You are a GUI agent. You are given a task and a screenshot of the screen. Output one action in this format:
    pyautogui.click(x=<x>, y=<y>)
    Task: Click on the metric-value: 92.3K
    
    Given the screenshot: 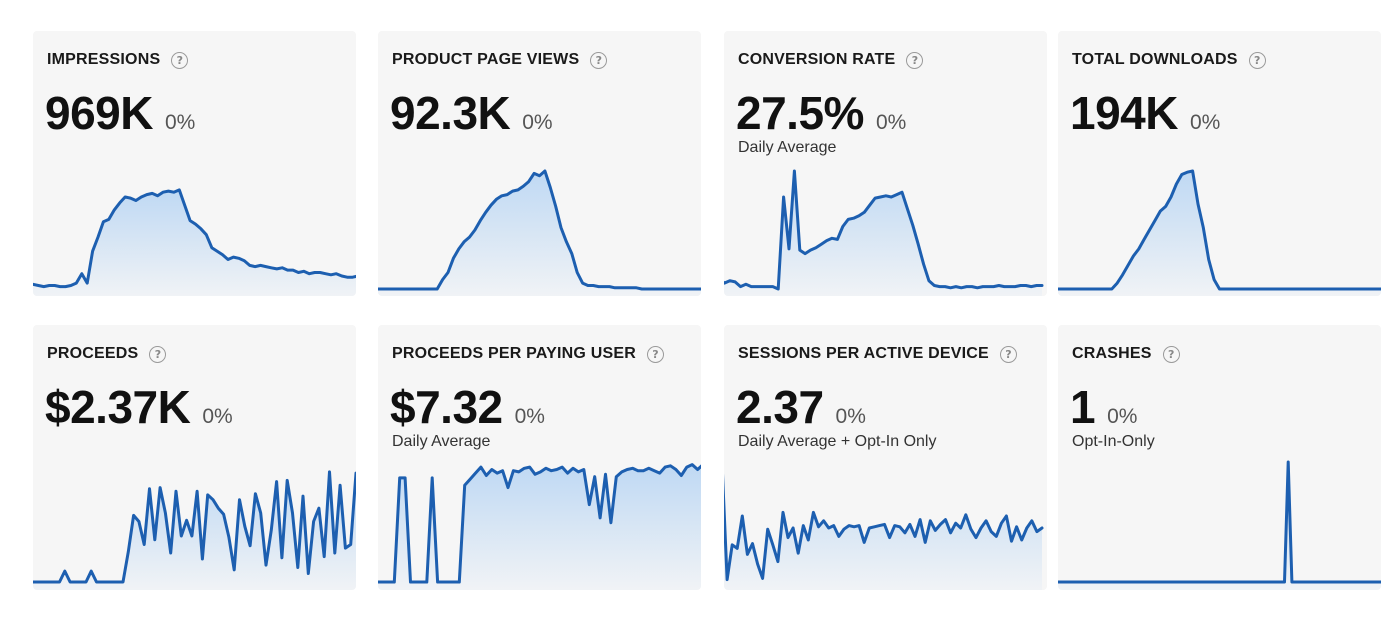 What is the action you would take?
    pyautogui.click(x=450, y=113)
    